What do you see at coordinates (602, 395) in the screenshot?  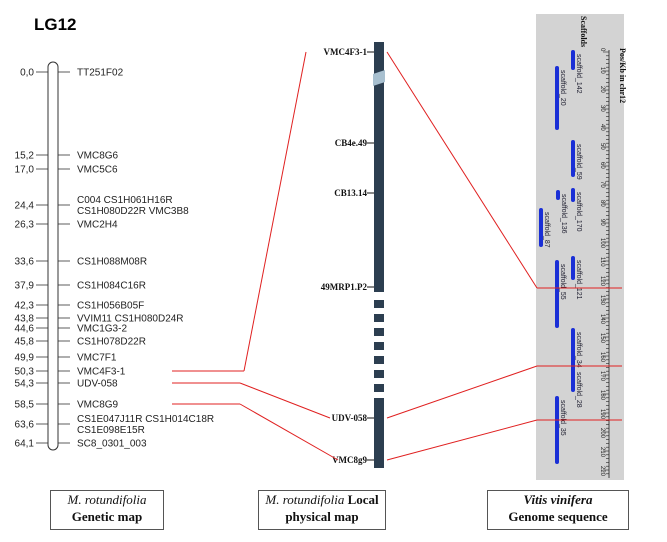 I see `genome-tick-label: 180` at bounding box center [602, 395].